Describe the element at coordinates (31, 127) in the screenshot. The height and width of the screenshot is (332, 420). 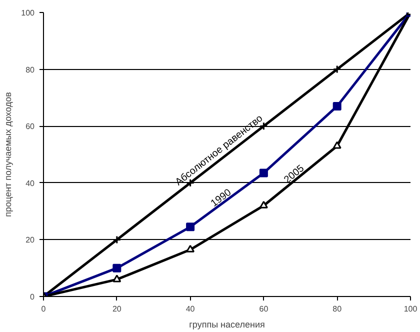
I see `y-tick-label: 60` at that location.